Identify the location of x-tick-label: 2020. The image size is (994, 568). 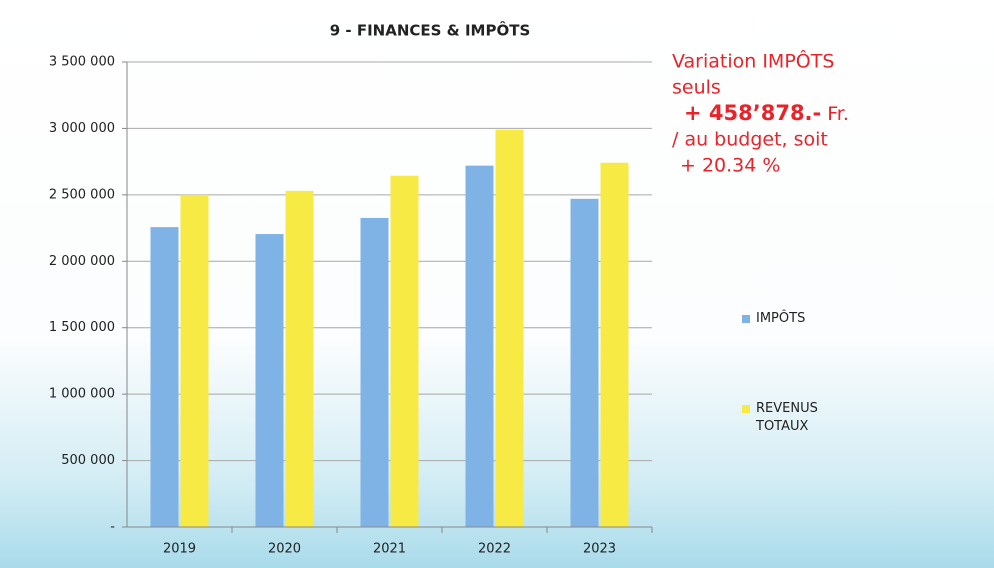
(284, 549).